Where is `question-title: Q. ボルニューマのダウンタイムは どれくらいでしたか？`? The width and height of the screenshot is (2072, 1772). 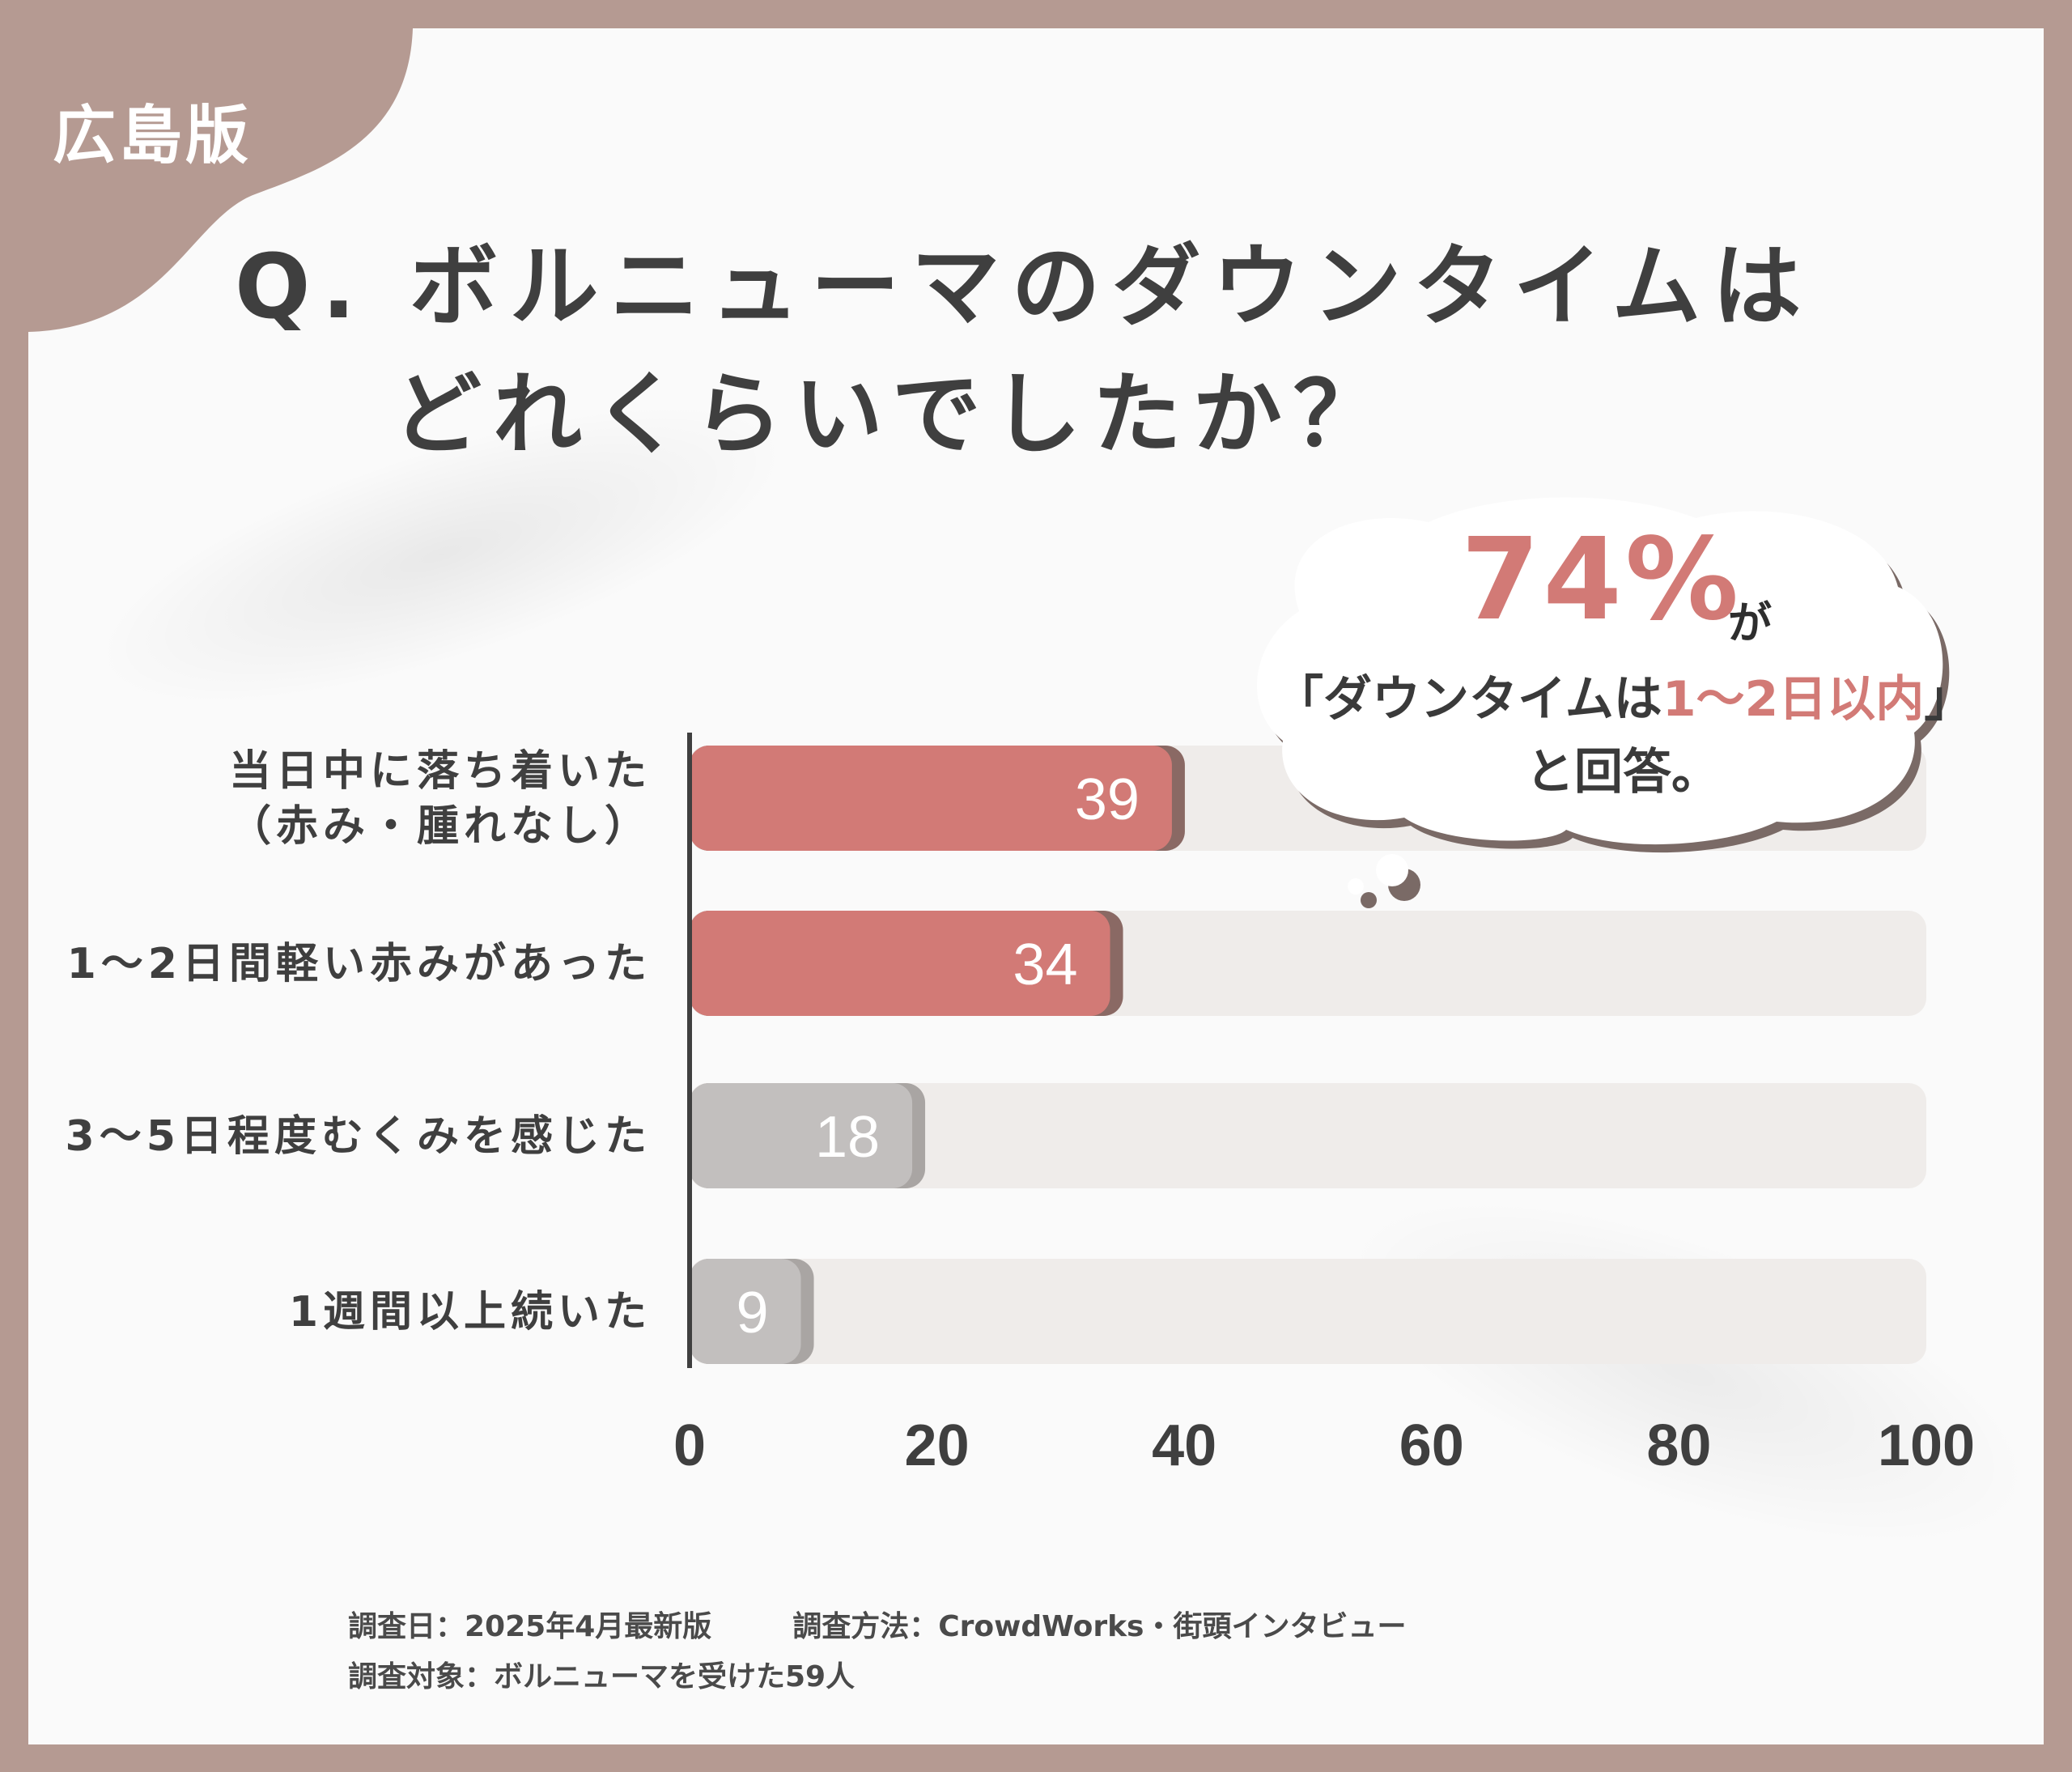 question-title: Q. ボルニューマのダウンタイムは どれくらいでしたか？ is located at coordinates (1023, 351).